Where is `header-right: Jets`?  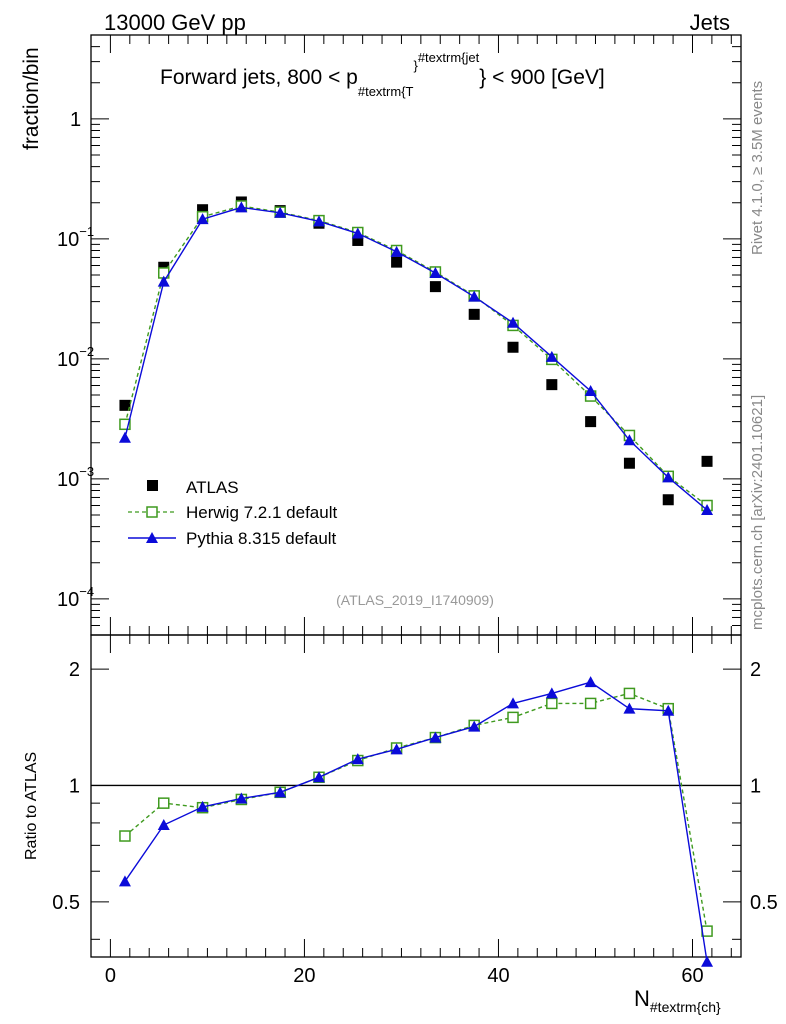
header-right: Jets is located at coordinates (710, 22).